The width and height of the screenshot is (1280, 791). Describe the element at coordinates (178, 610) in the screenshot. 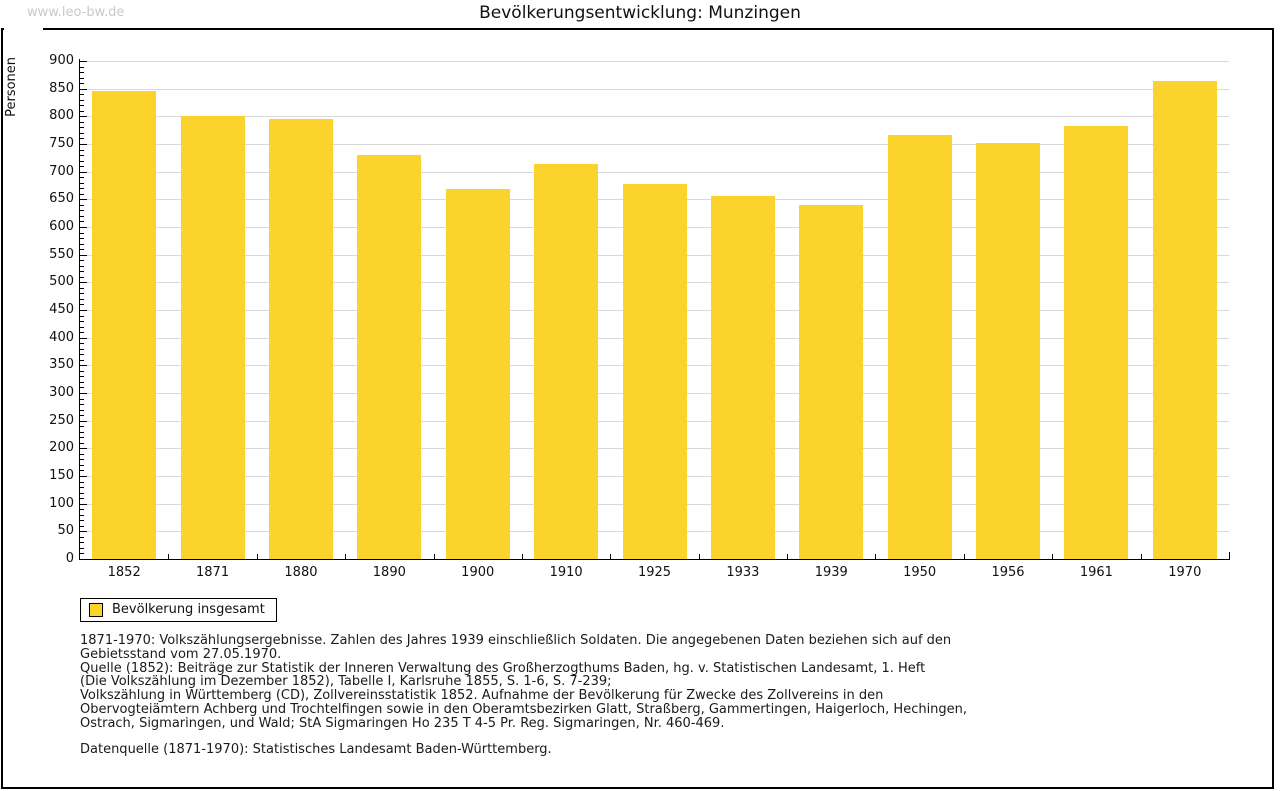

I see `legend: Bevölkerung insgesamt` at that location.